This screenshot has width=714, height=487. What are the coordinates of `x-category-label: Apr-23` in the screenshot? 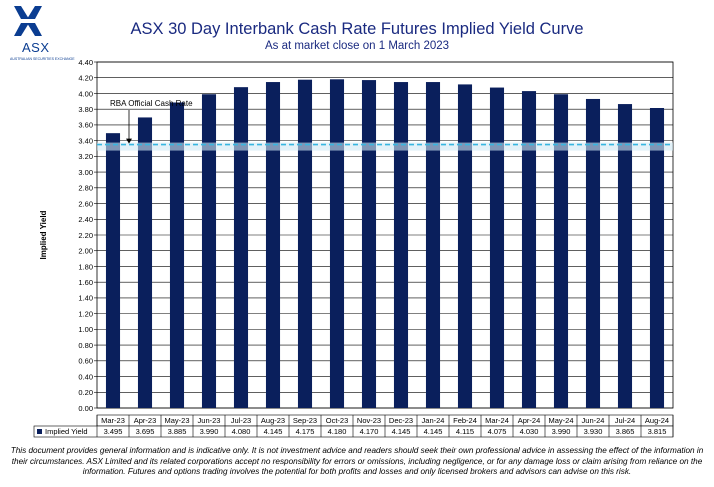 It's located at (145, 420).